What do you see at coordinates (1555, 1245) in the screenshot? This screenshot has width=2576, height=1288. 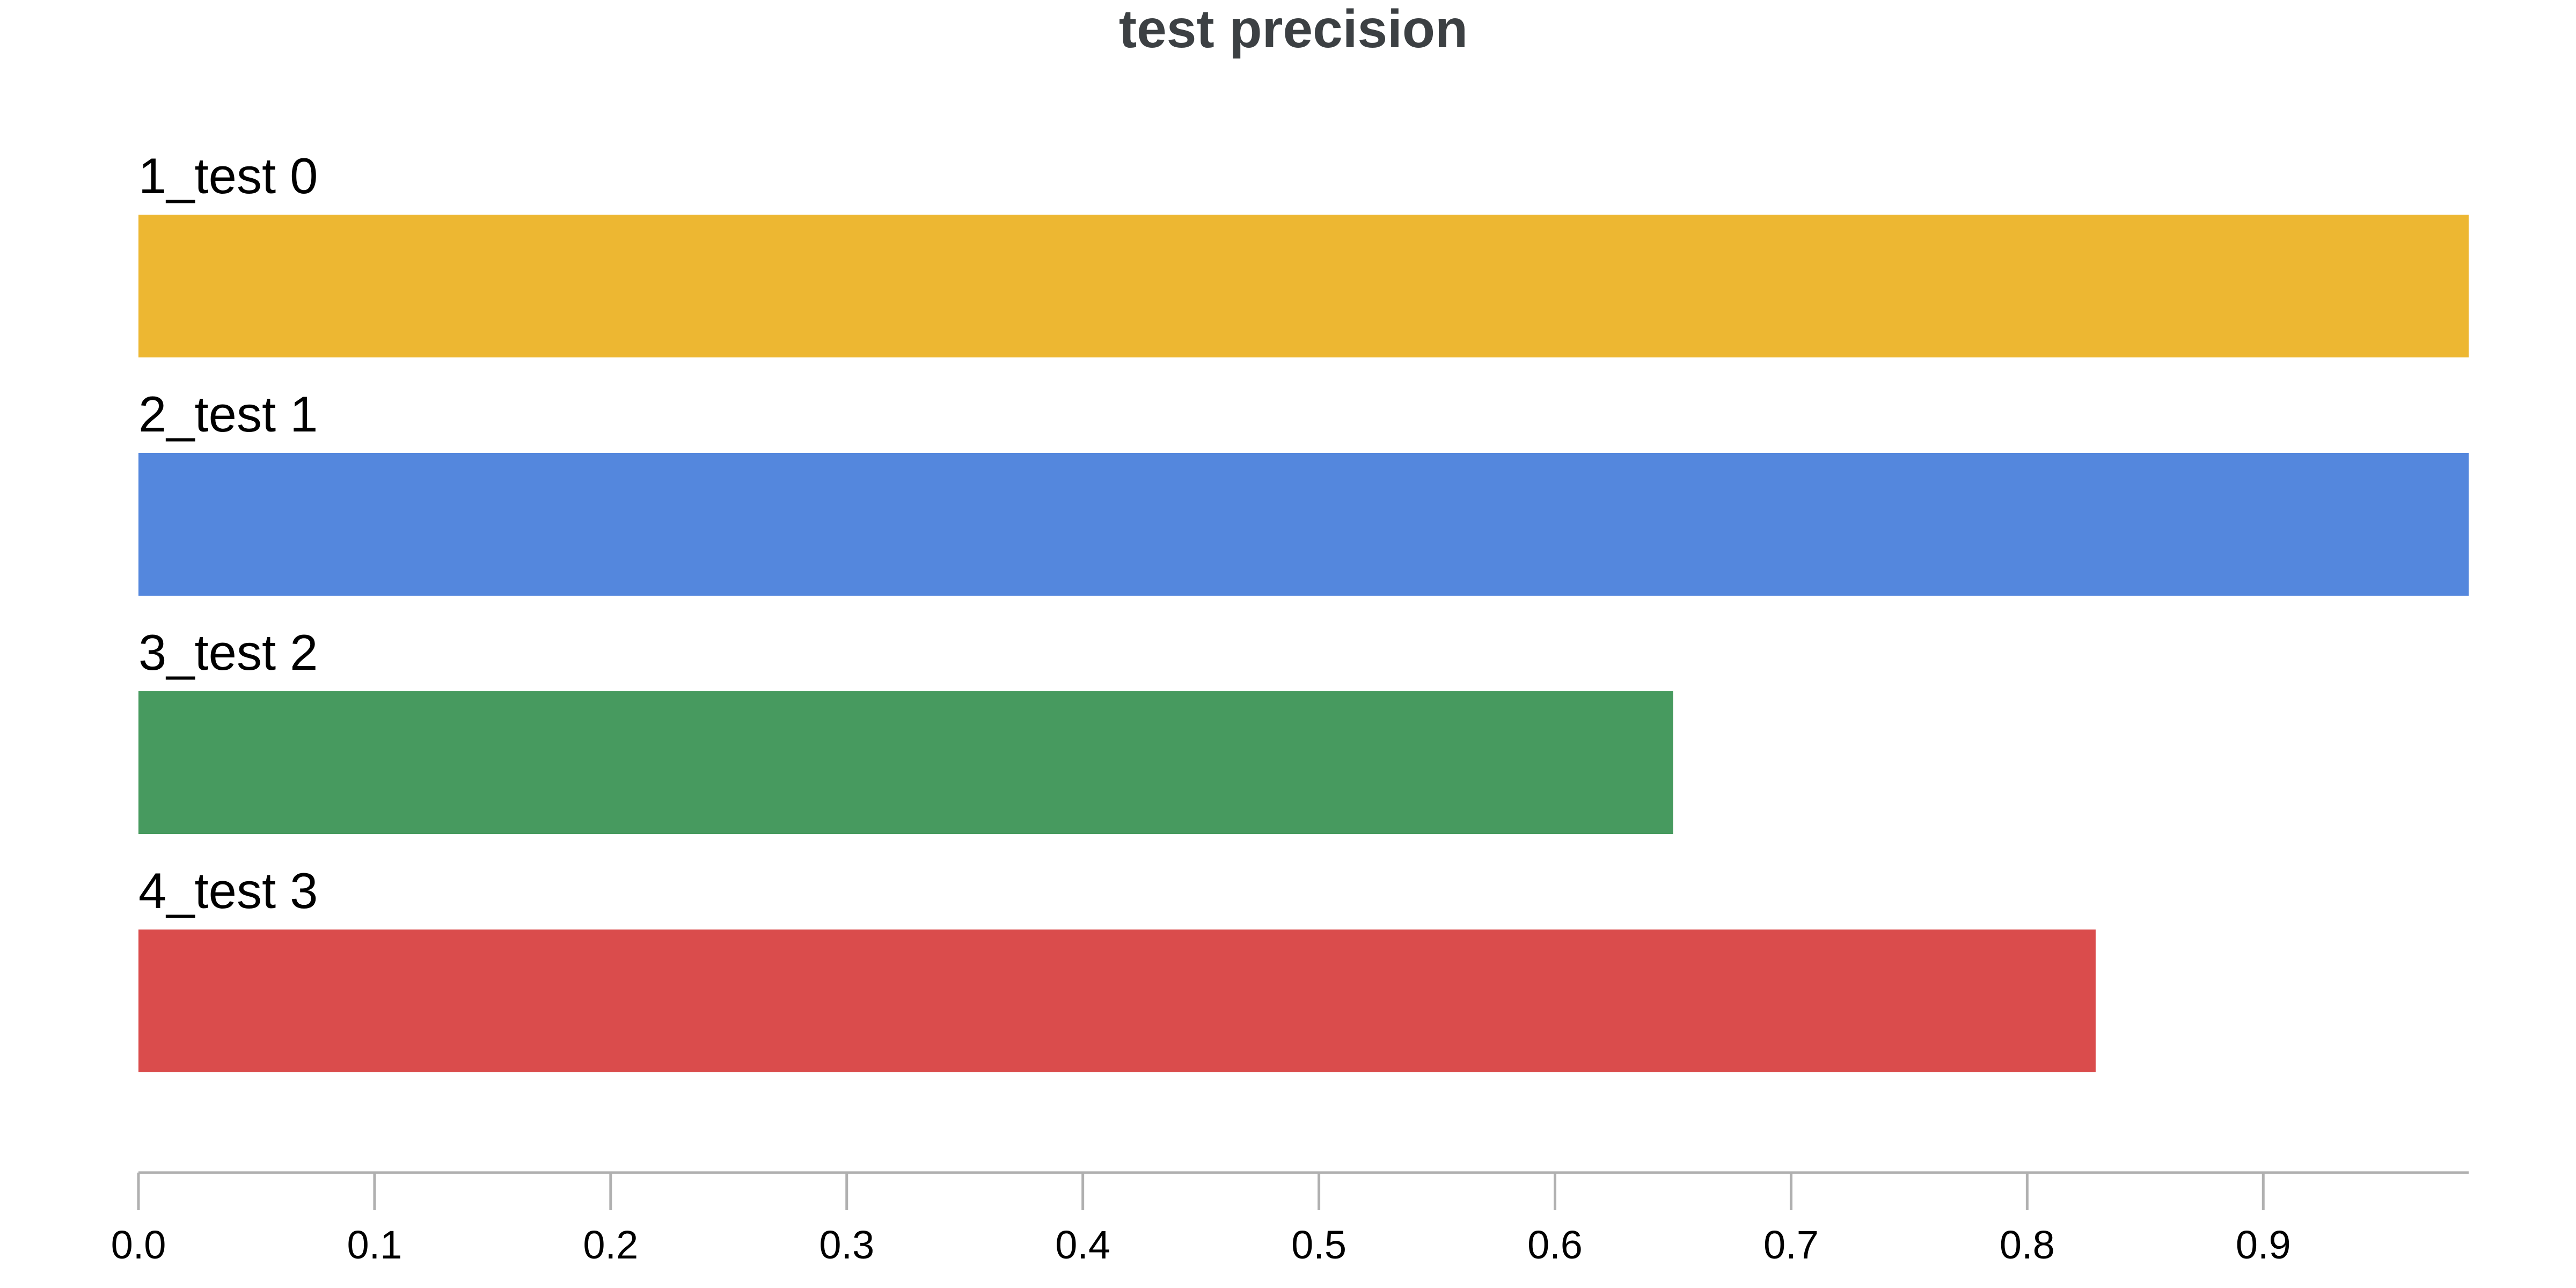 I see `x-tick-label-6: 0.6` at bounding box center [1555, 1245].